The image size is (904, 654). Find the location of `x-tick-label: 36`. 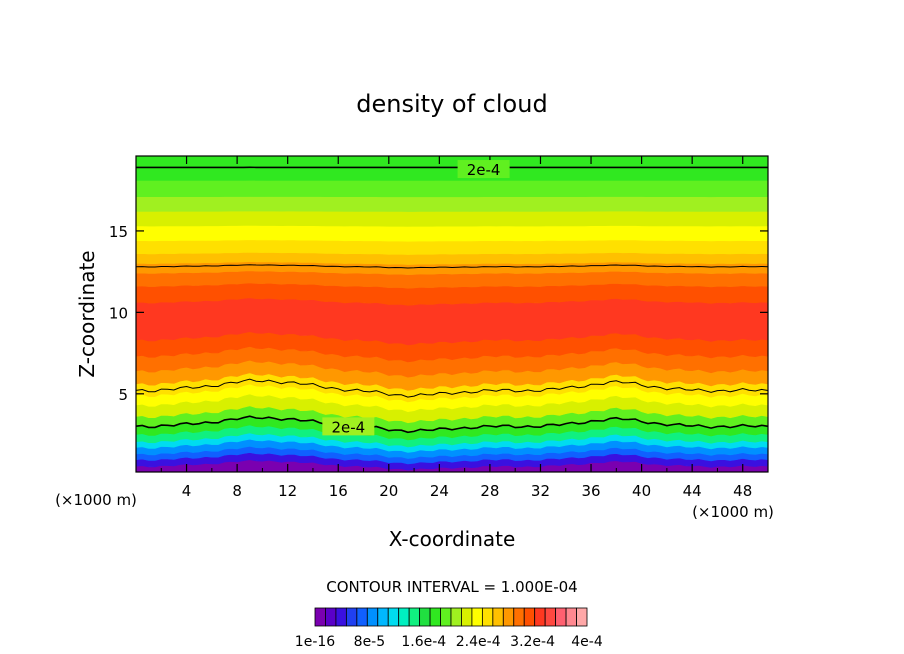

x-tick-label: 36 is located at coordinates (590, 491).